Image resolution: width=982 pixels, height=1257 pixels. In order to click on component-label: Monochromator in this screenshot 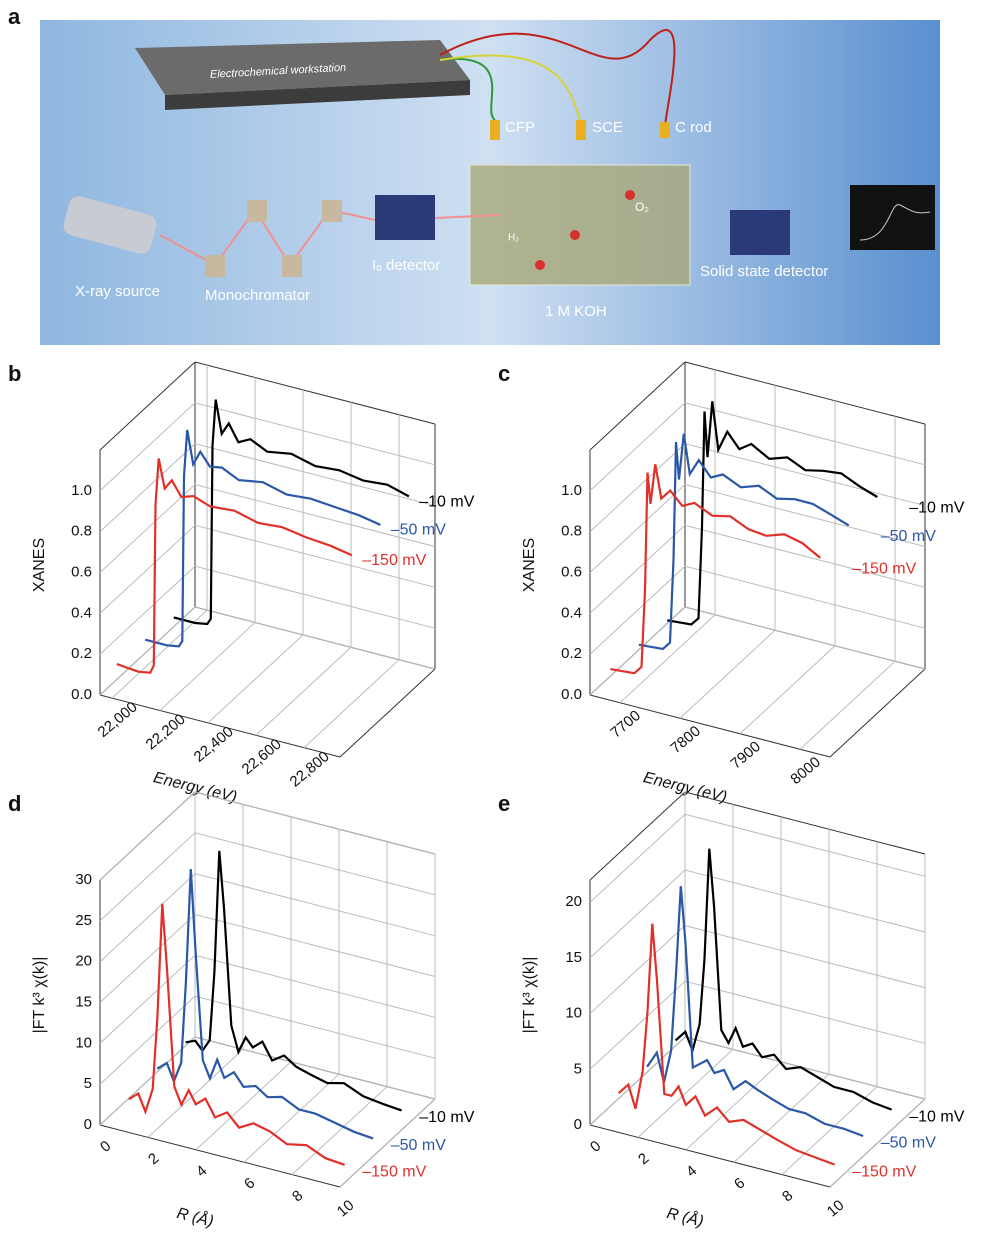, I will do `click(257, 295)`.